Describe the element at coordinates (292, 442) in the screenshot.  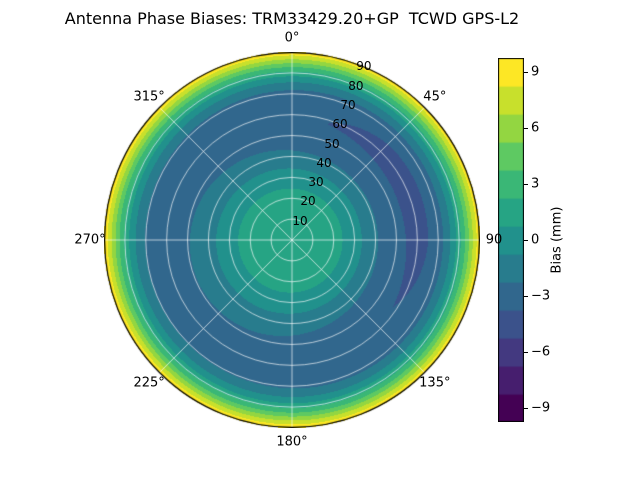
I see `angular-tick-label: 180°` at that location.